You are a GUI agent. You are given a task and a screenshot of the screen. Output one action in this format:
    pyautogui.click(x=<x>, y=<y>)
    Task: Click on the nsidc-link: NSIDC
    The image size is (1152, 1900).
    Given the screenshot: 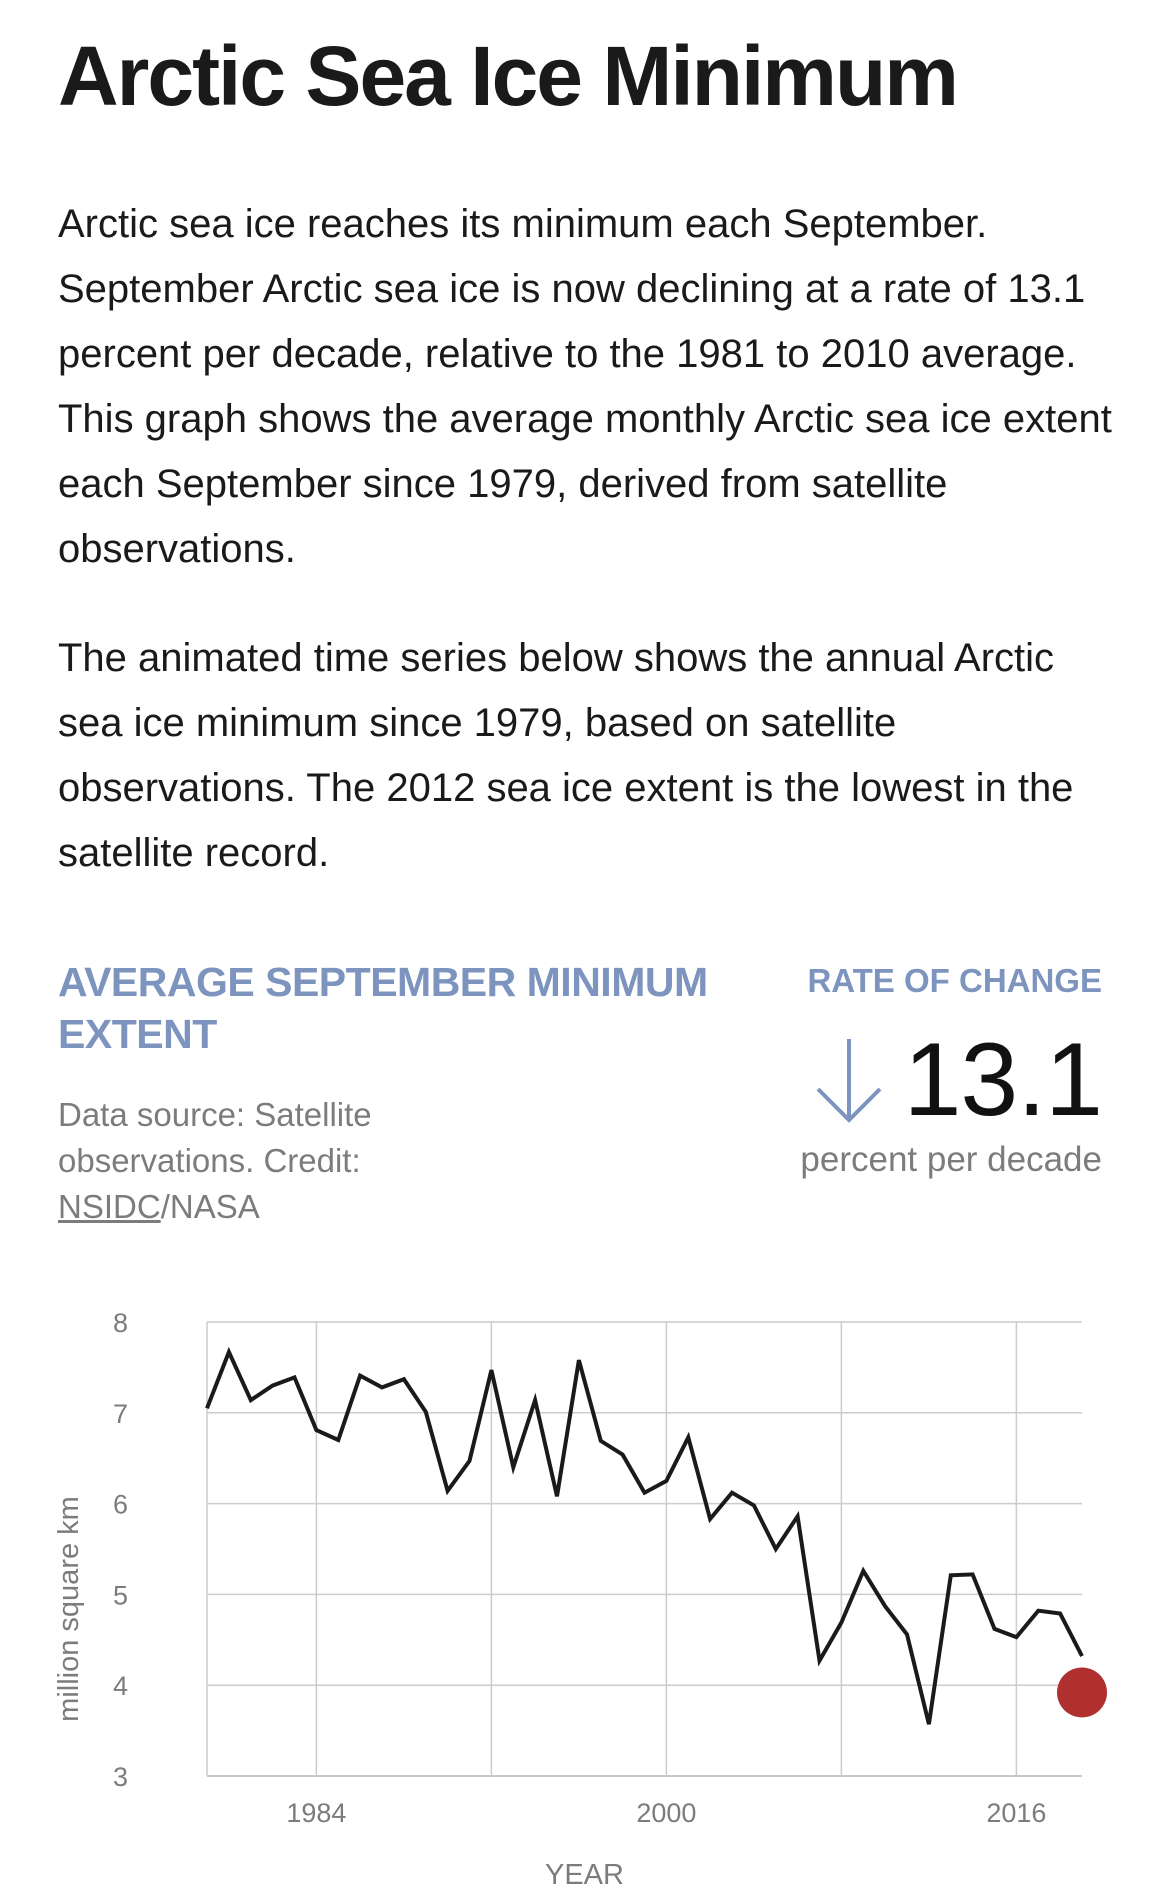 What is the action you would take?
    pyautogui.click(x=109, y=1206)
    